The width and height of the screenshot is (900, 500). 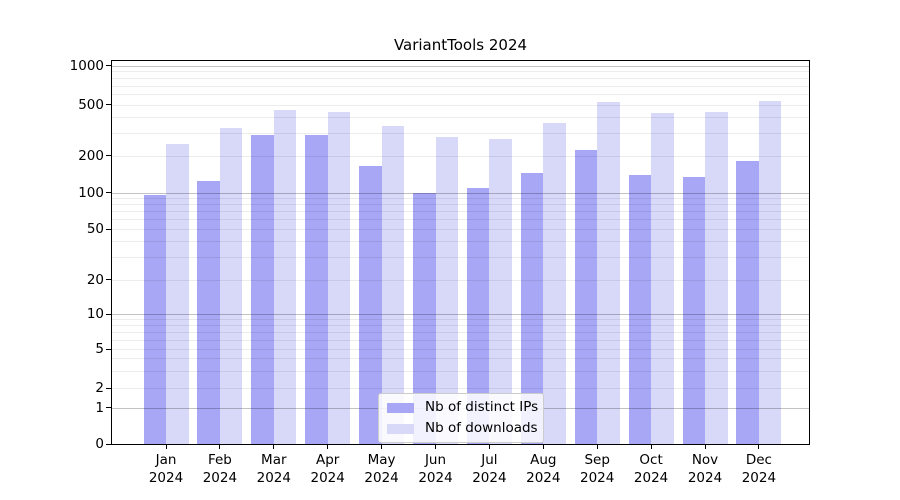 I want to click on legend-item-distinct-ips: Nb of distinct IPs, so click(x=463, y=407).